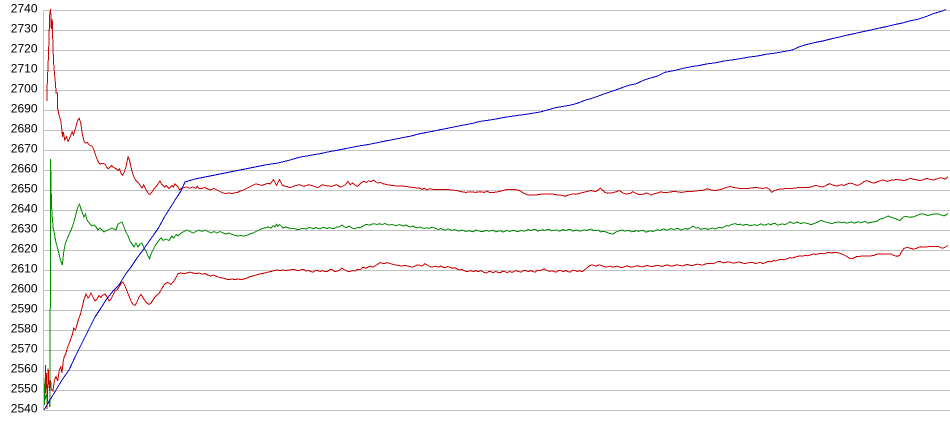 This screenshot has width=950, height=435. I want to click on svg-text: 2740, so click(24, 9).